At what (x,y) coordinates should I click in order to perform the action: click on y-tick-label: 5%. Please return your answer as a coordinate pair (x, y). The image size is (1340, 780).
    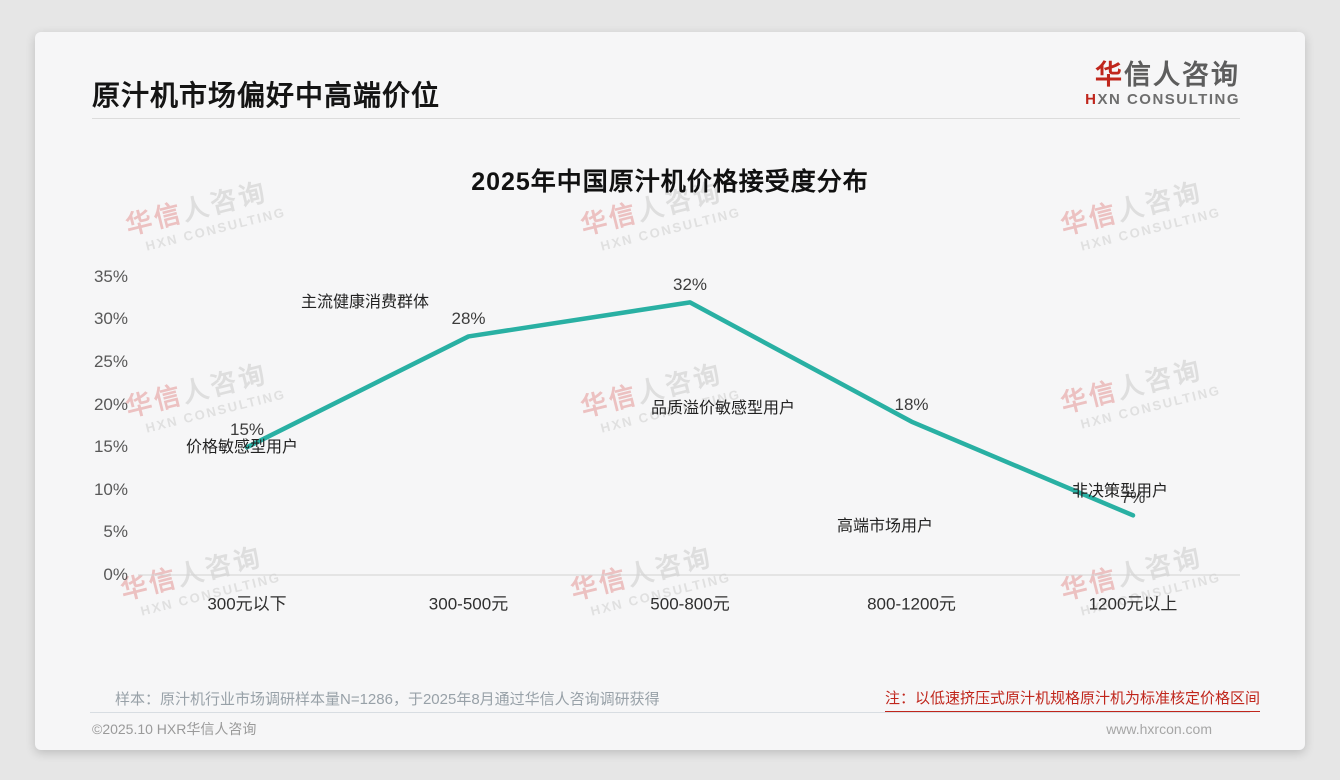
    Looking at the image, I should click on (115, 532).